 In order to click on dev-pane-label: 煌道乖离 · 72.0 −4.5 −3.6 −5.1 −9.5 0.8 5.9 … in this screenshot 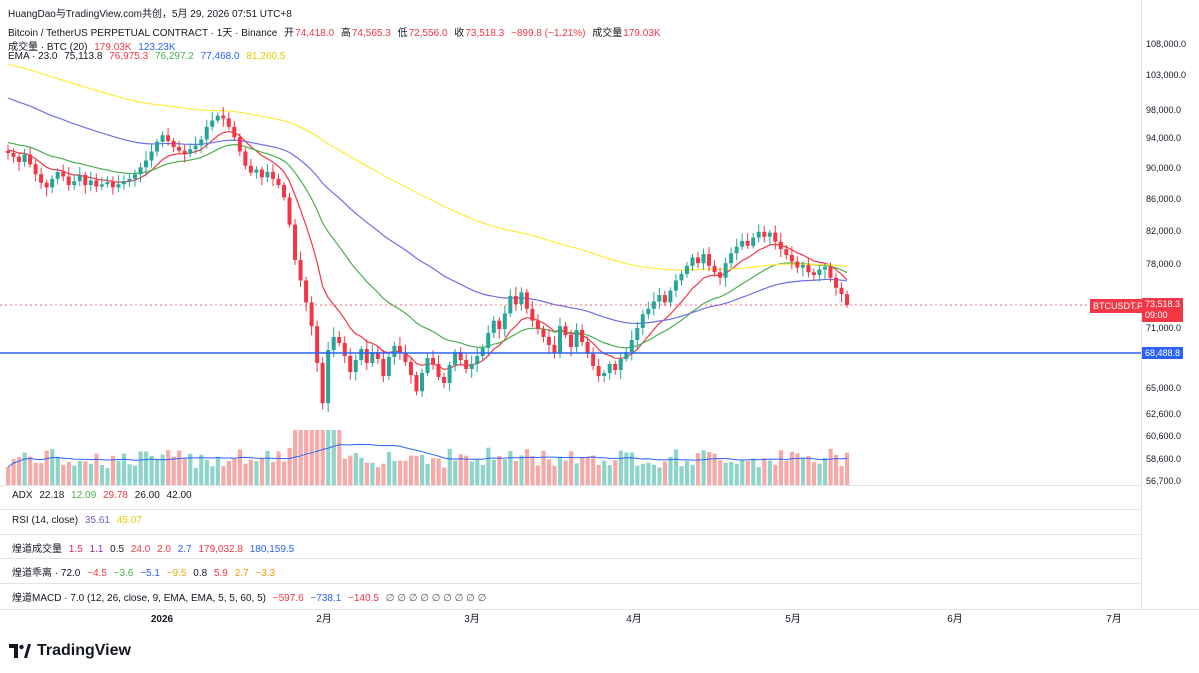, I will do `click(145, 571)`.